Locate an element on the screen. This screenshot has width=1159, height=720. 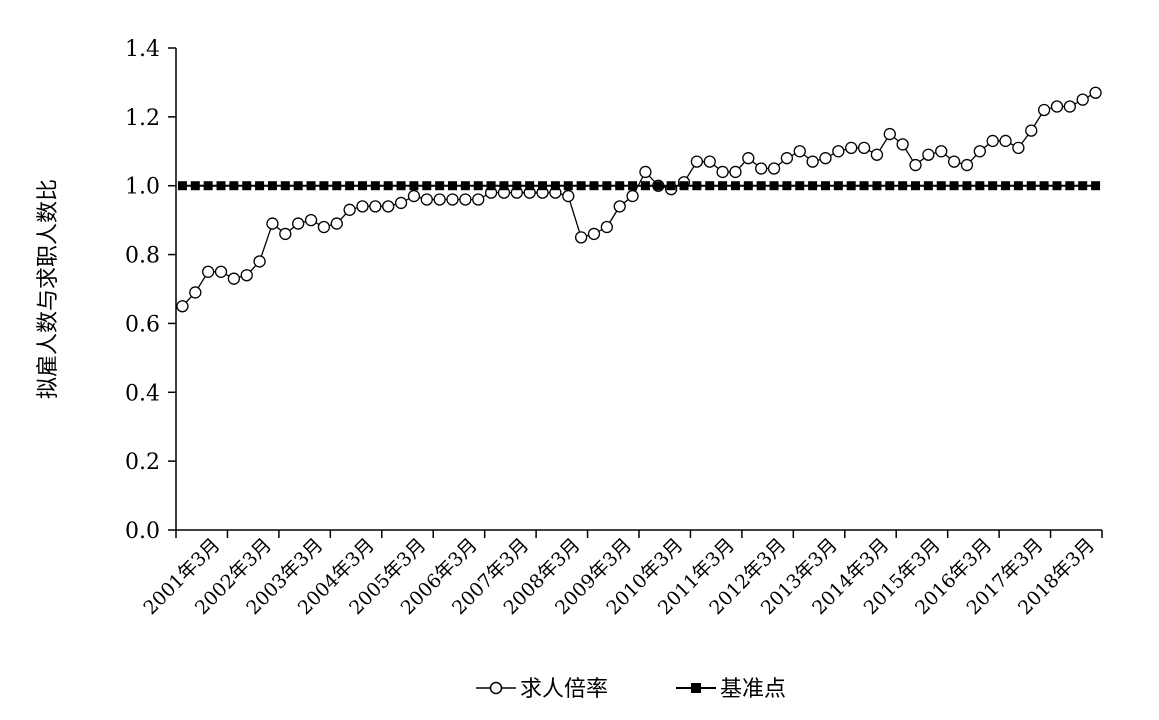
legend-item-1: 基准点 is located at coordinates (731, 689).